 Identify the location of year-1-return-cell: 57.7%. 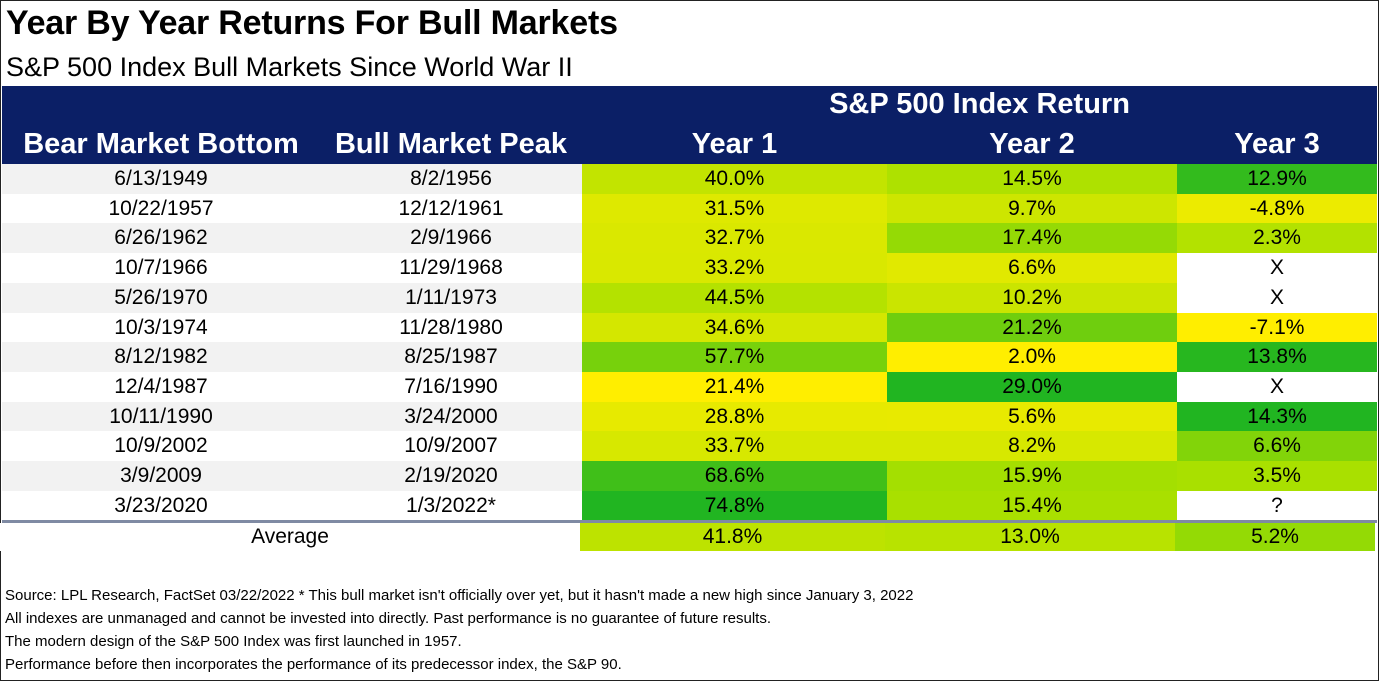
(734, 357).